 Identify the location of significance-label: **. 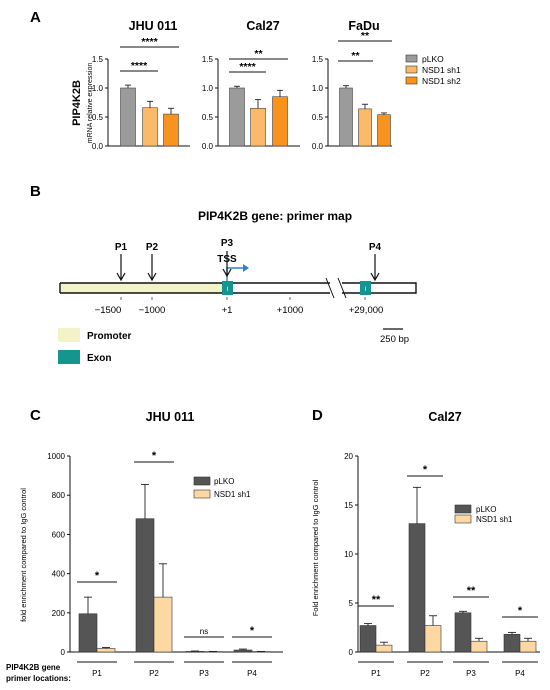
(471, 591).